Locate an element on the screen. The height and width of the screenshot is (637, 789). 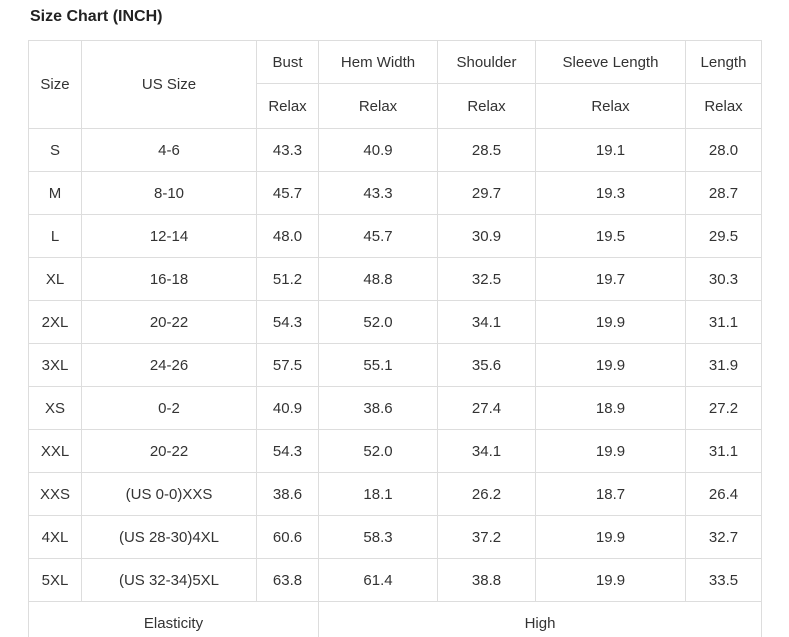
size-cell: L is located at coordinates (55, 236).